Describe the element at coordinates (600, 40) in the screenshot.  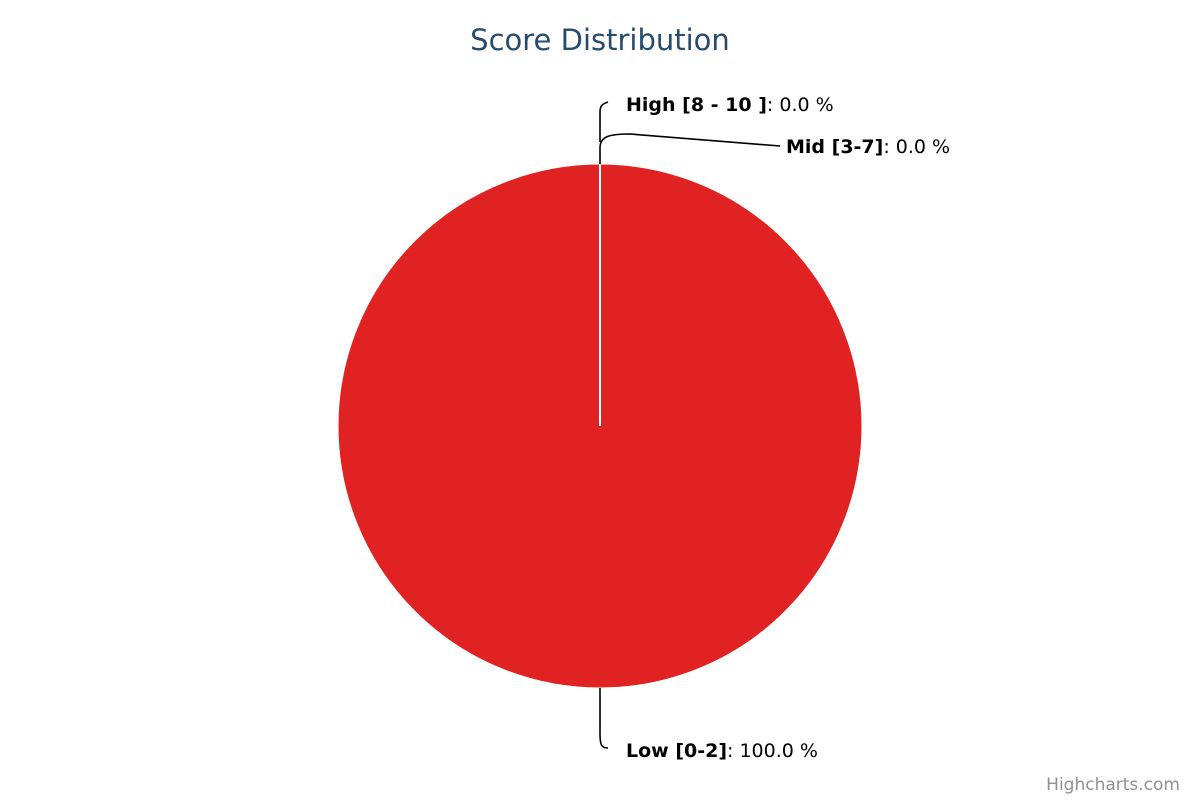
I see `chart-title: Score Distribution` at that location.